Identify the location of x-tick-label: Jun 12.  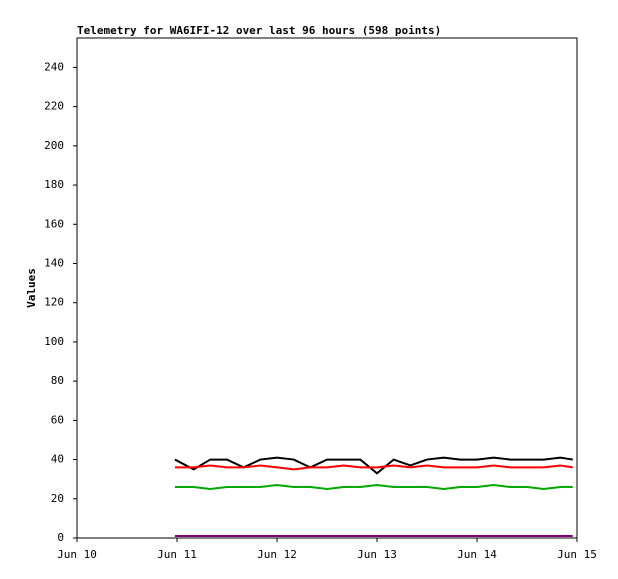
(277, 554).